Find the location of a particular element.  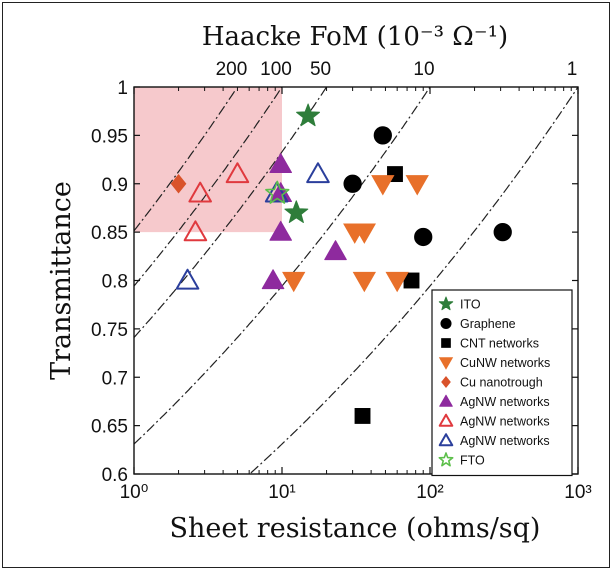

legend-box is located at coordinates (502, 383).